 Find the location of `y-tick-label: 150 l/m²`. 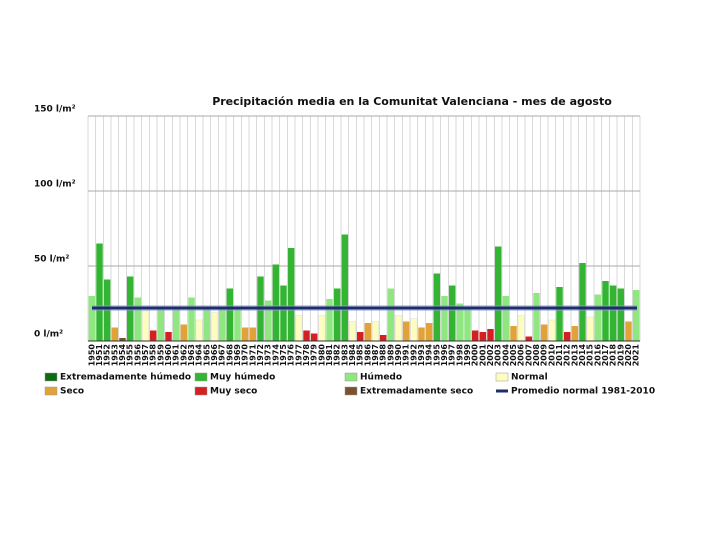

y-tick-label: 150 l/m² is located at coordinates (55, 110).